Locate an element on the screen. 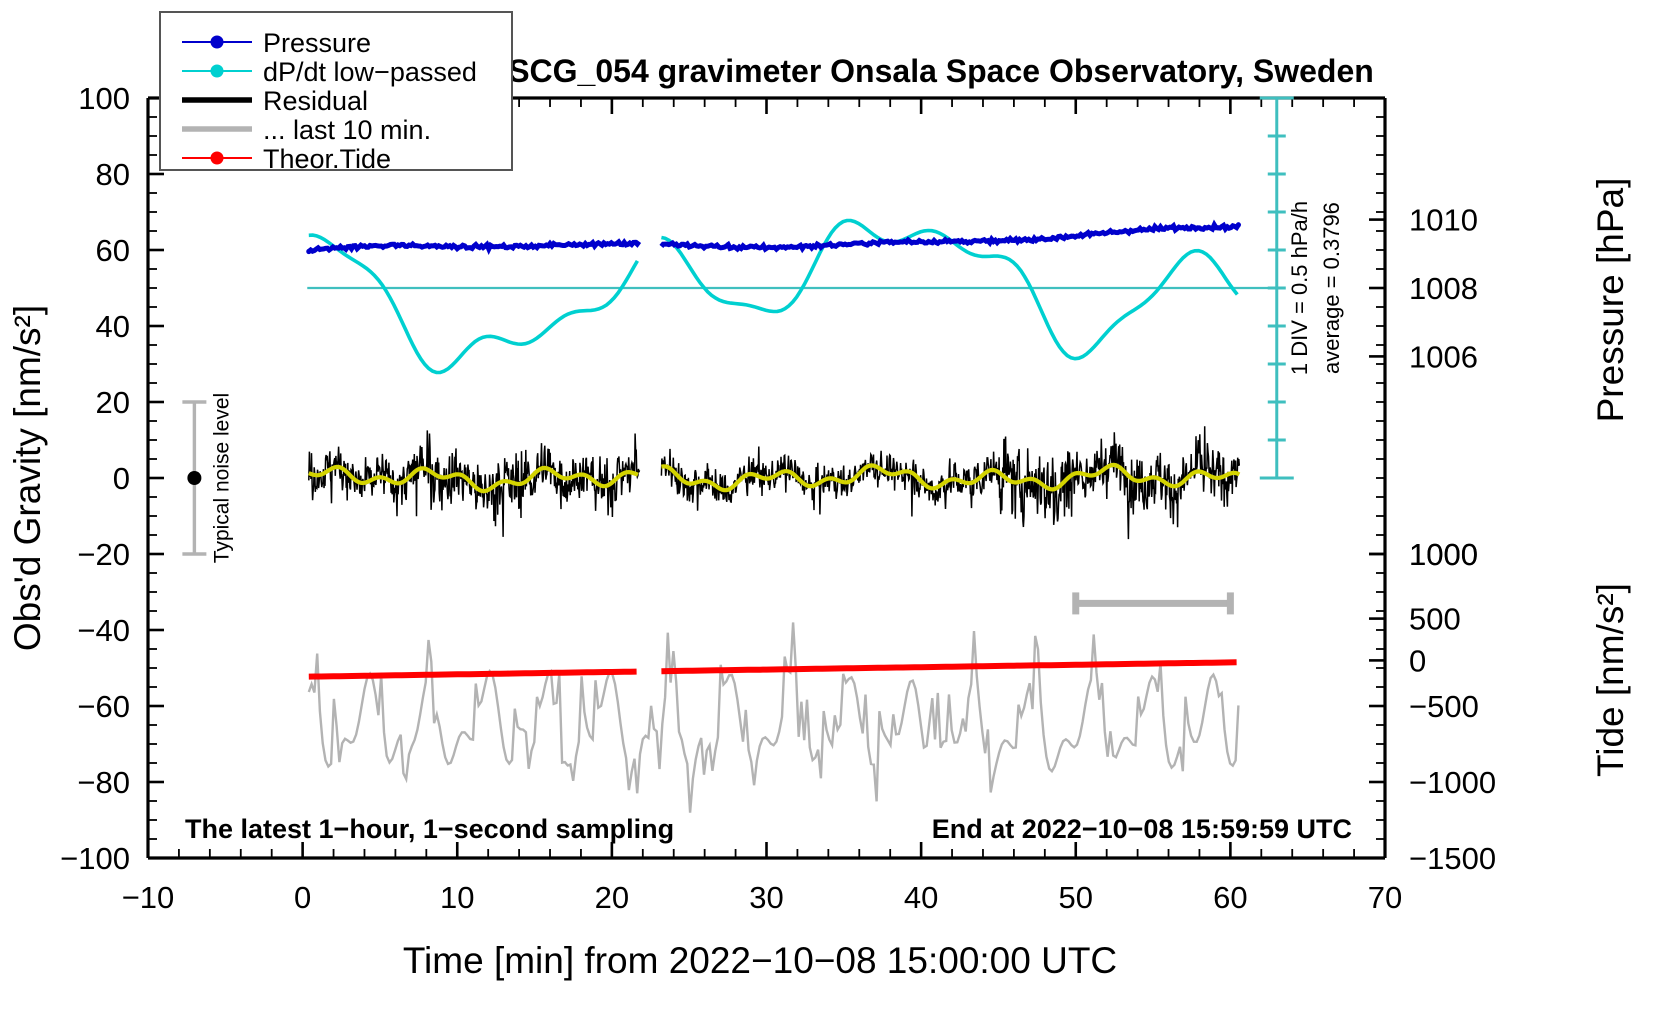 The width and height of the screenshot is (1660, 1020). legend-background is located at coordinates (336, 91).